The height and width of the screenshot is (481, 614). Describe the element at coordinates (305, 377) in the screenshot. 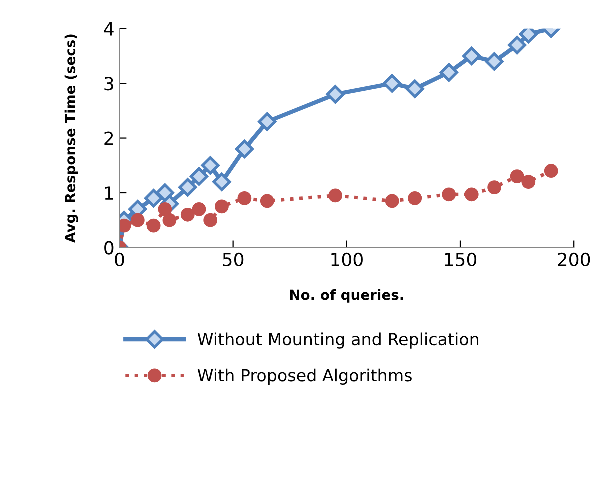

I see `legend-label: With Proposed Algorithms` at that location.